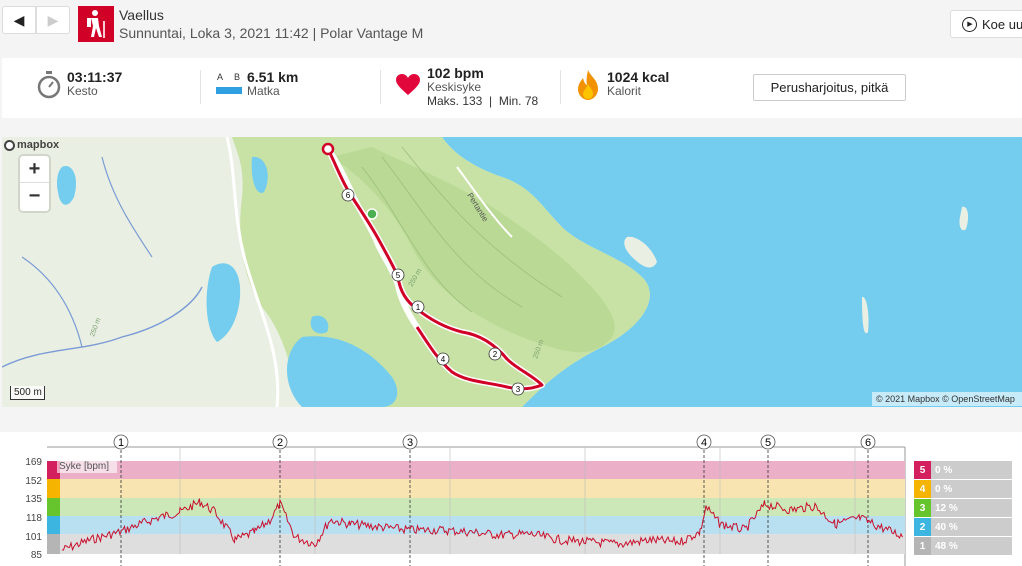  I want to click on y-tick: 118, so click(34, 518).